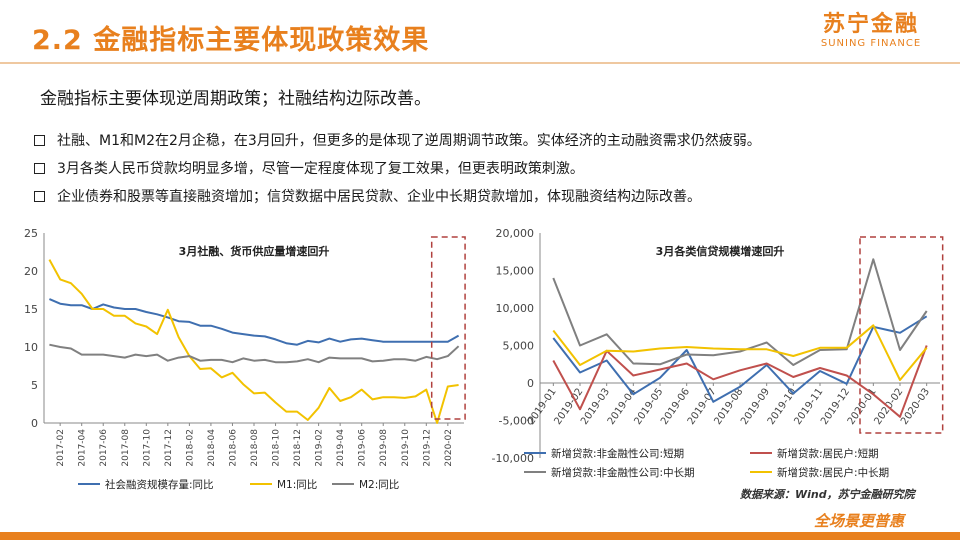 This screenshot has width=960, height=540. Describe the element at coordinates (297, 484) in the screenshot. I see `legend-label: M1:同比` at that location.